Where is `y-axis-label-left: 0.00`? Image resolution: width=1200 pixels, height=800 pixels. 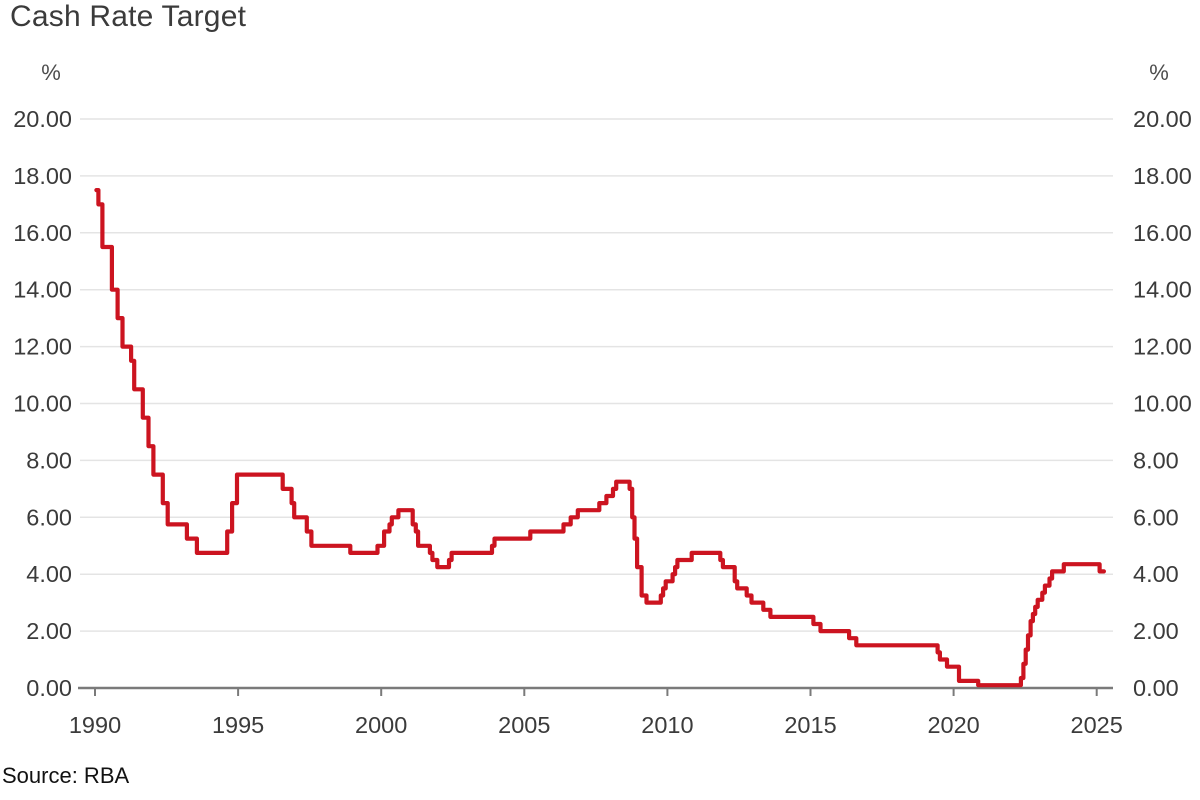
y-axis-label-left: 0.00 is located at coordinates (49, 688).